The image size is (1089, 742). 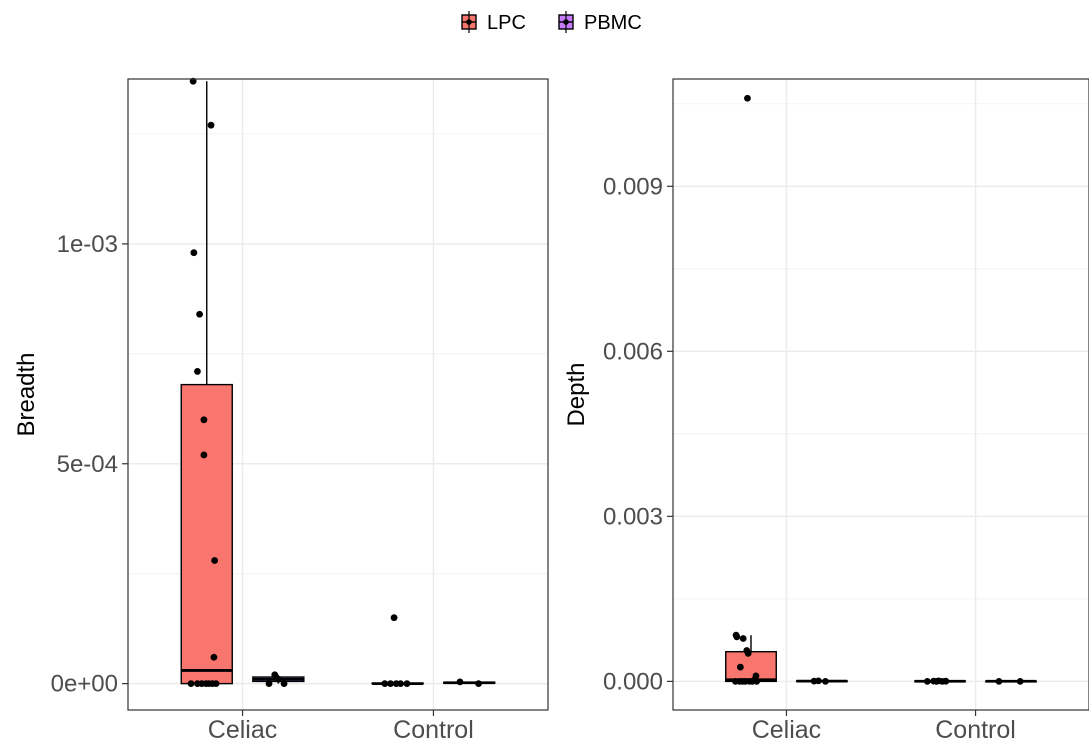 What do you see at coordinates (613, 23) in the screenshot?
I see `legend-label-pbmc: PBMC` at bounding box center [613, 23].